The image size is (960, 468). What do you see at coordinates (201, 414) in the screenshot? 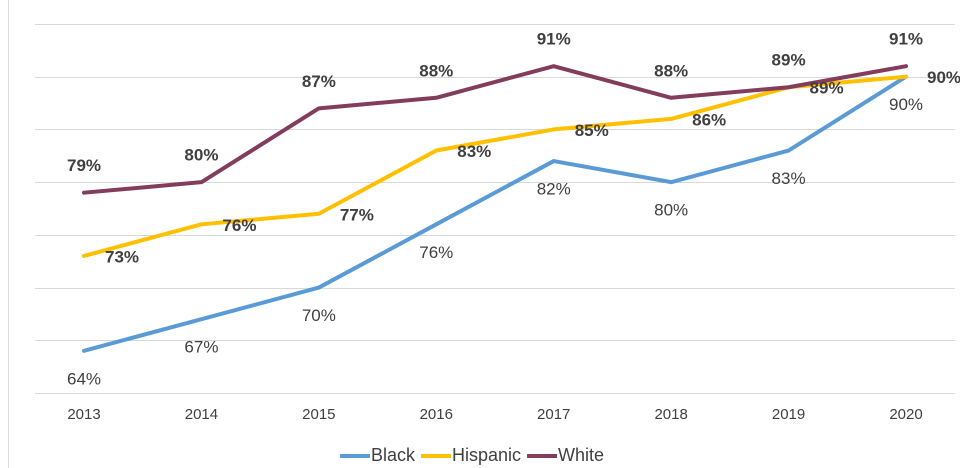
I see `x-tick-label: 2014` at bounding box center [201, 414].